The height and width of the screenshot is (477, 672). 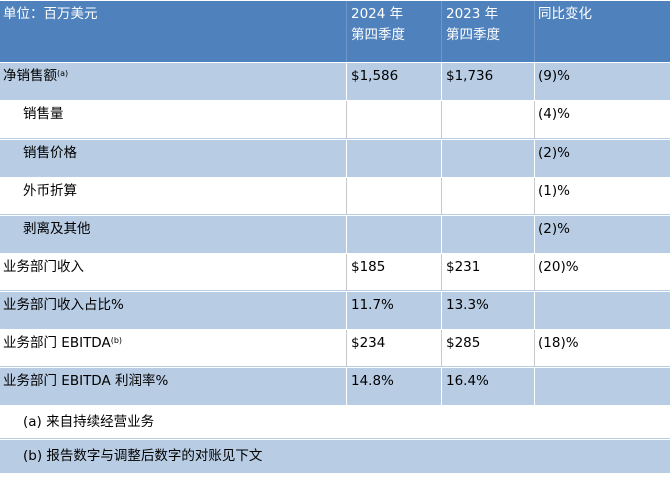 I want to click on table-row-volume: 销售量 (4)%, so click(x=335, y=119).